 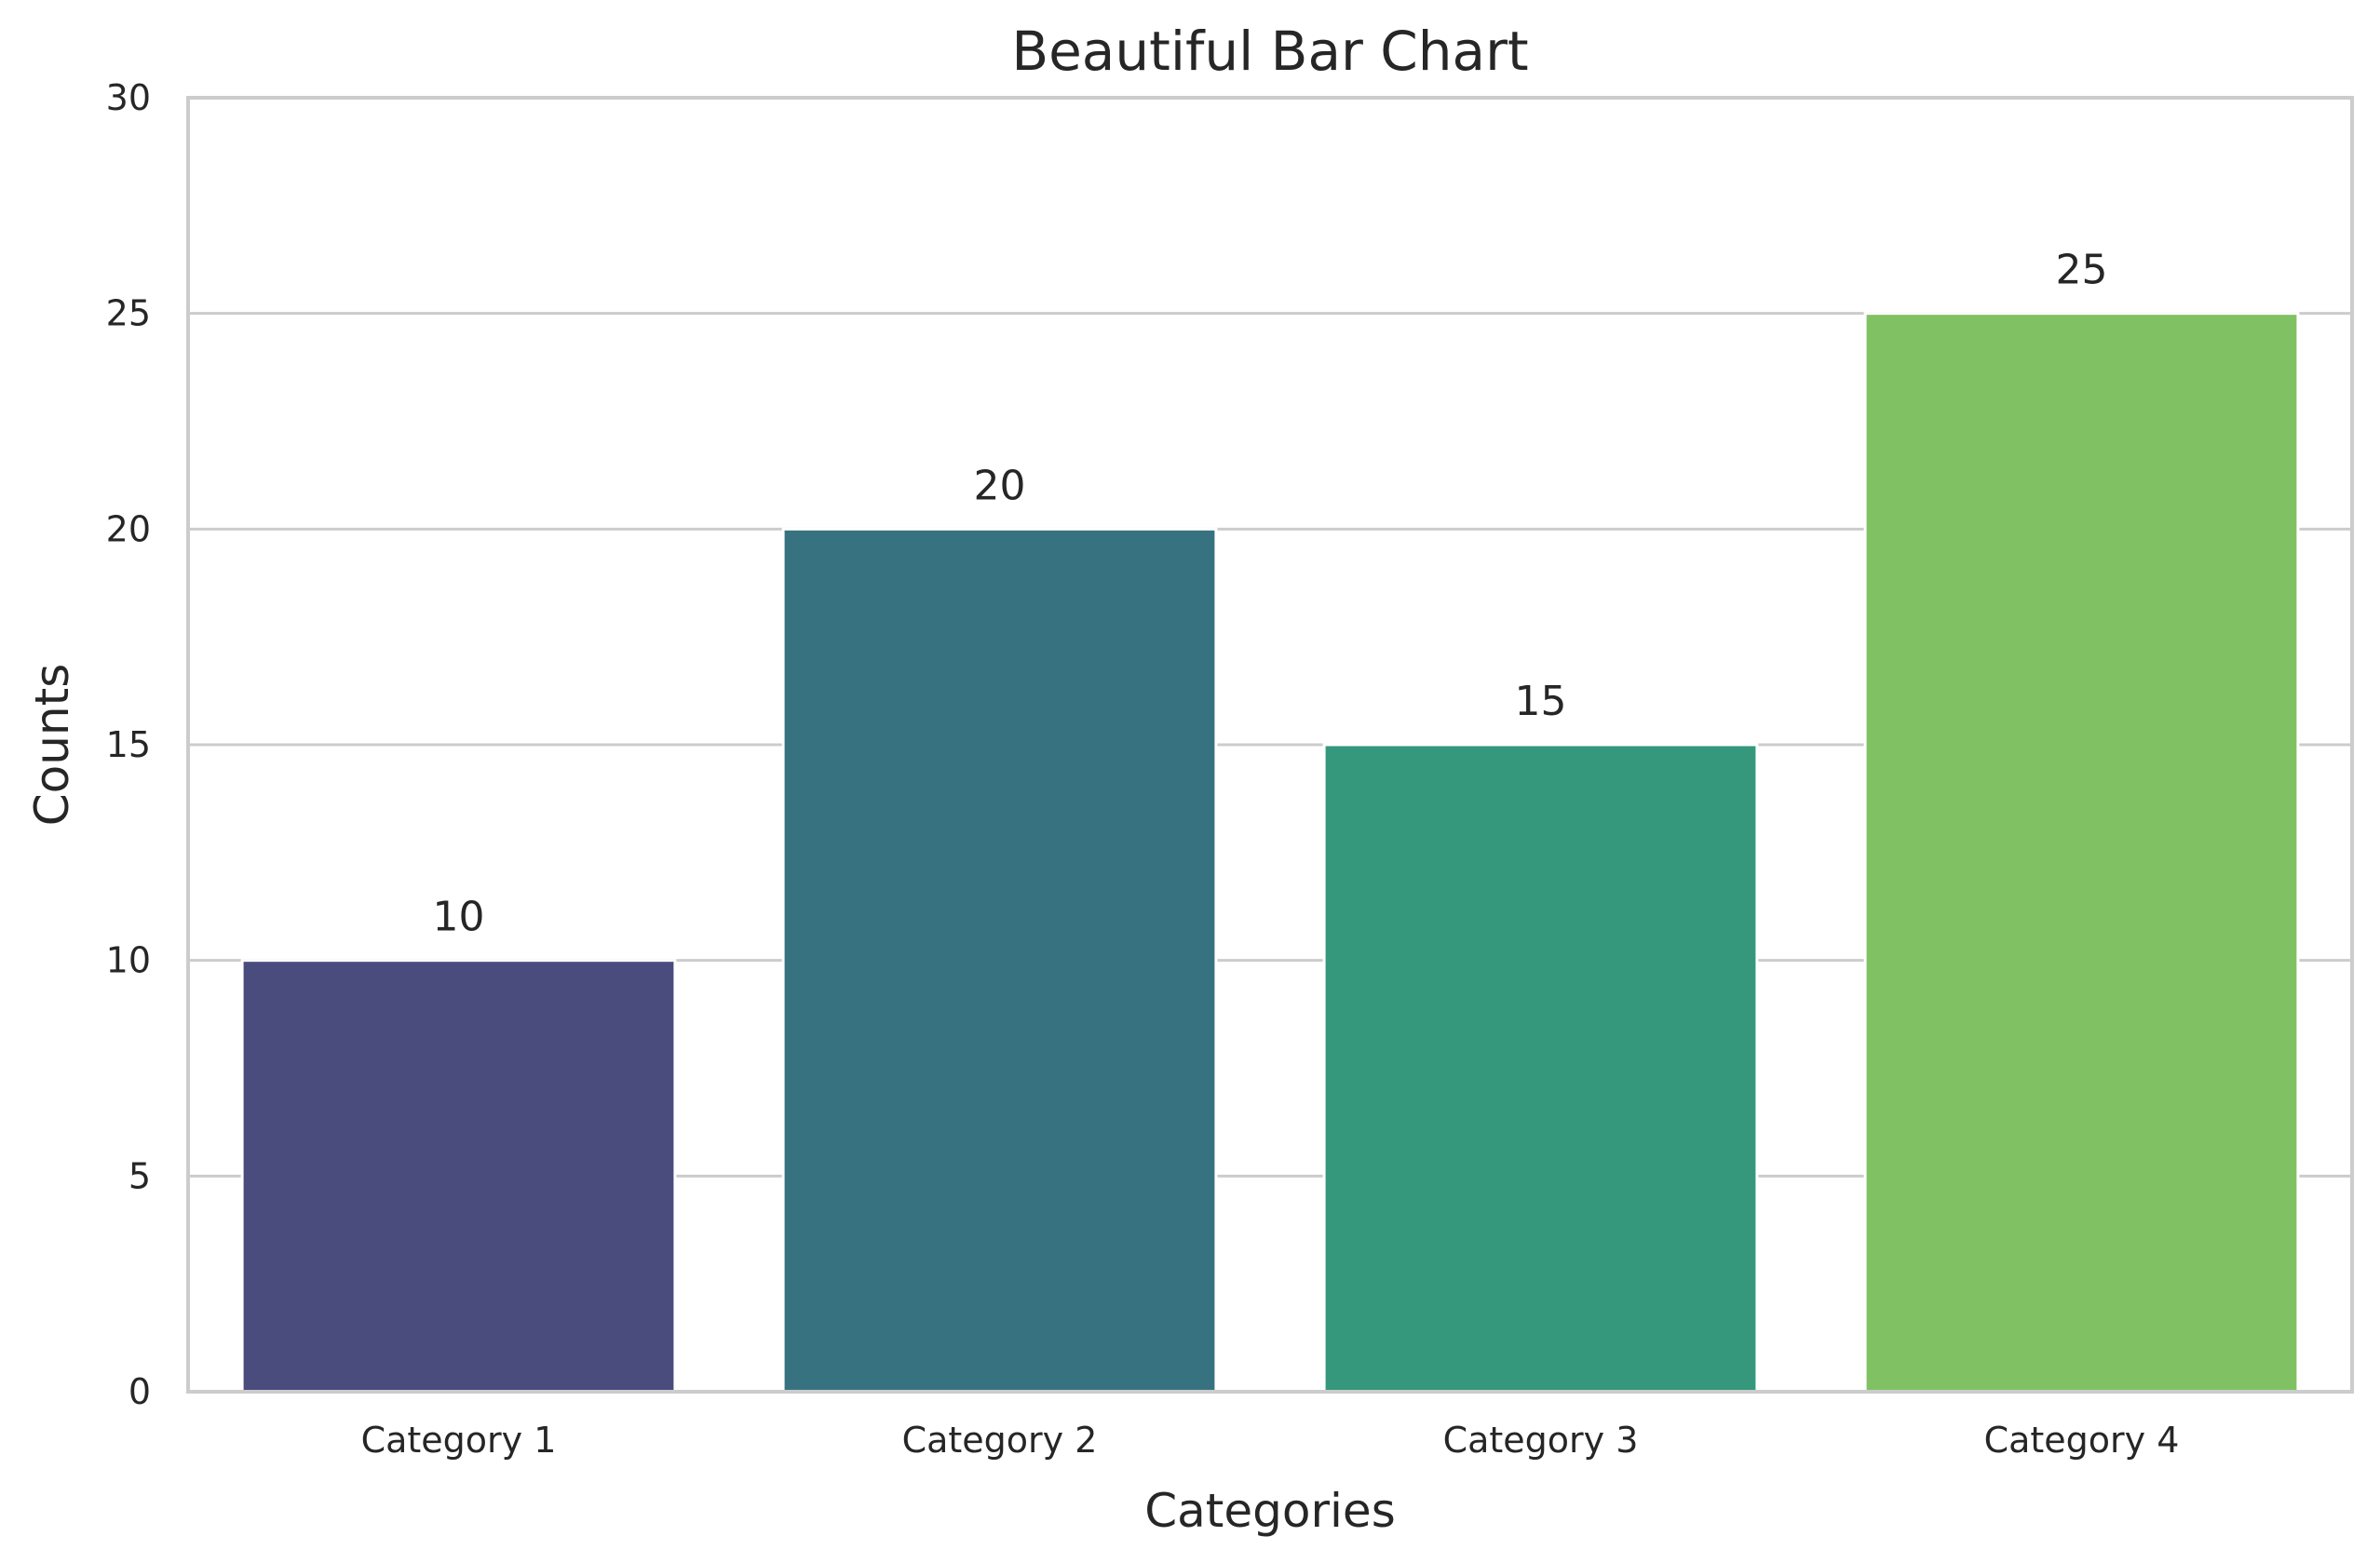 I want to click on data-label: 10, so click(x=459, y=918).